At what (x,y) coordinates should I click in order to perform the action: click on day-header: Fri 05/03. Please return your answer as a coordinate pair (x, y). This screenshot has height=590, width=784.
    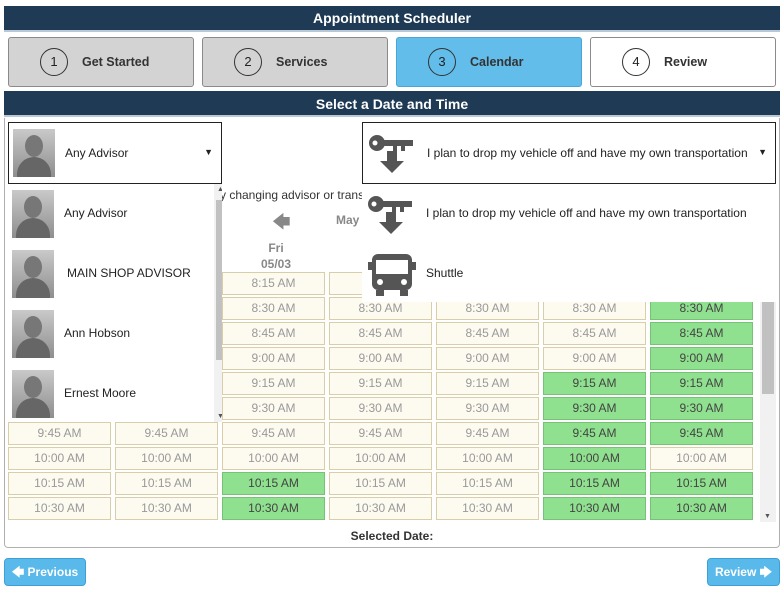
    Looking at the image, I should click on (276, 256).